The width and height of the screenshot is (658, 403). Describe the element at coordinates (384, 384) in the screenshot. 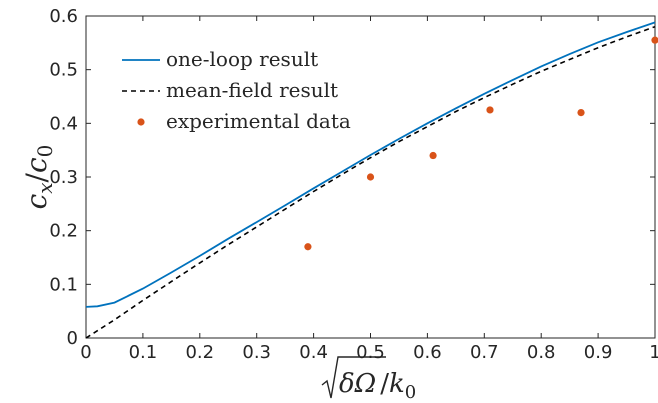

I see `x-axis-label-part: /` at that location.